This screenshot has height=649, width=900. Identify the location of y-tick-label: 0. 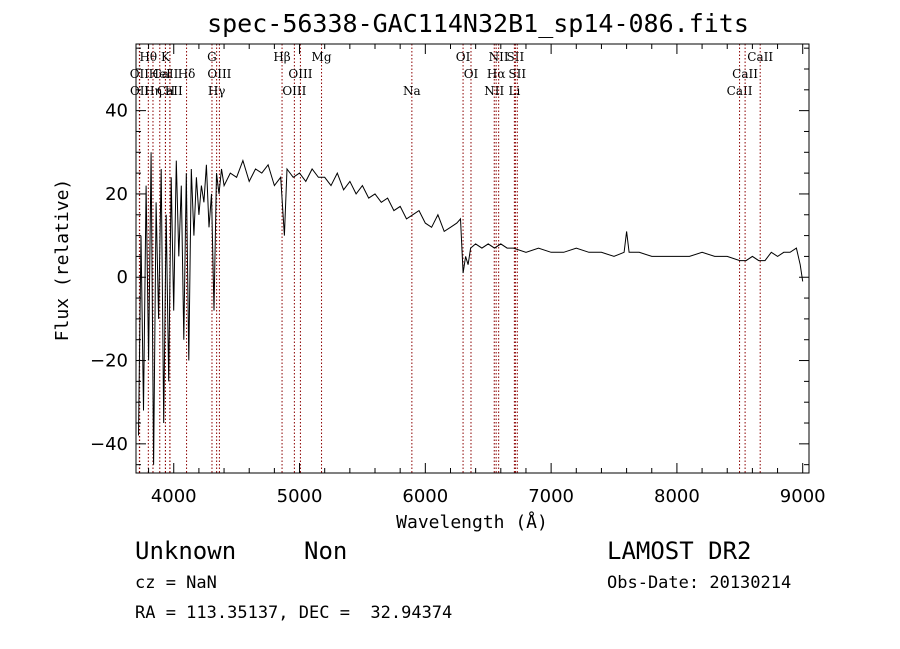
(122, 277).